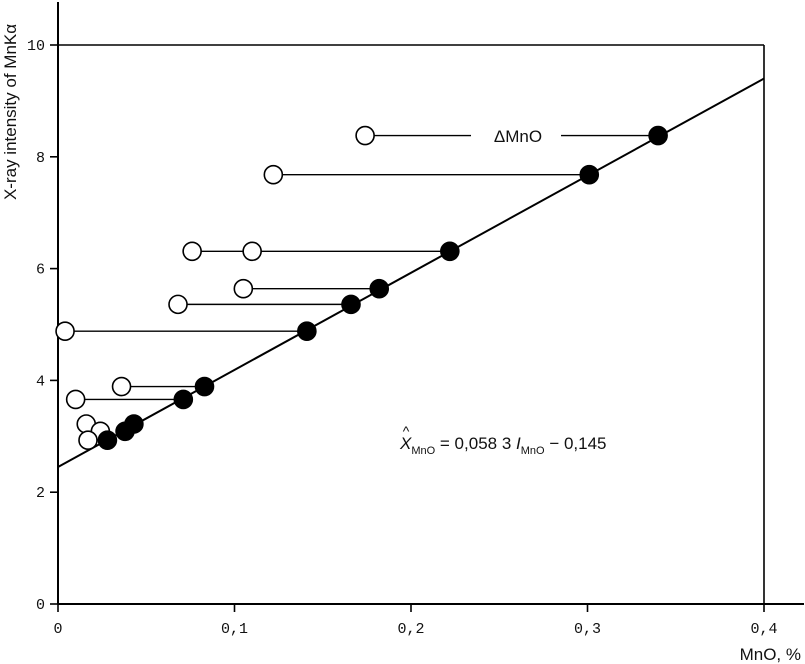 The width and height of the screenshot is (805, 664). What do you see at coordinates (40, 270) in the screenshot?
I see `y-tick-label: 6` at bounding box center [40, 270].